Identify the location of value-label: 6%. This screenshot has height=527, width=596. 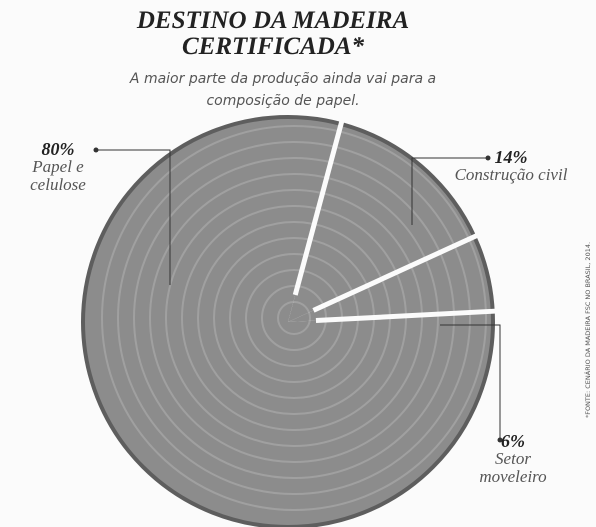
(513, 441).